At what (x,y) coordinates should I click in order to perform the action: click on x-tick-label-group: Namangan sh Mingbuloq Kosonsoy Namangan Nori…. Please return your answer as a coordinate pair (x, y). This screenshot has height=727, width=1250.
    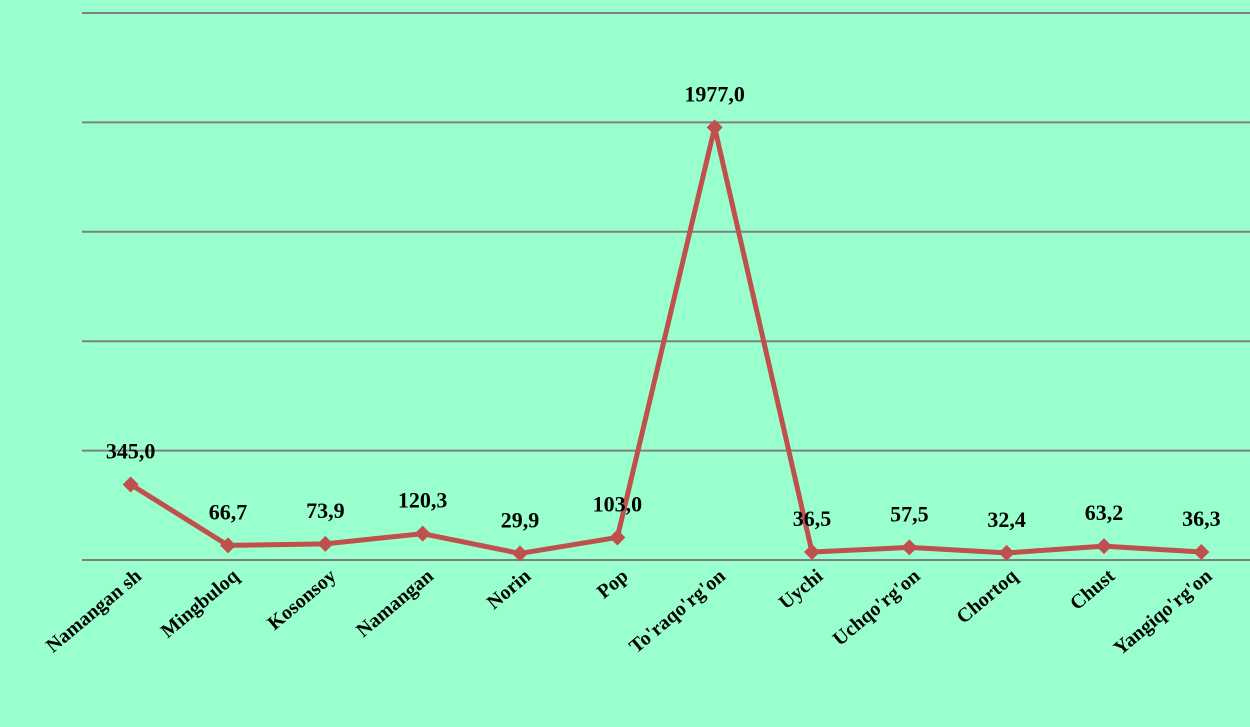
    Looking at the image, I should click on (629, 612).